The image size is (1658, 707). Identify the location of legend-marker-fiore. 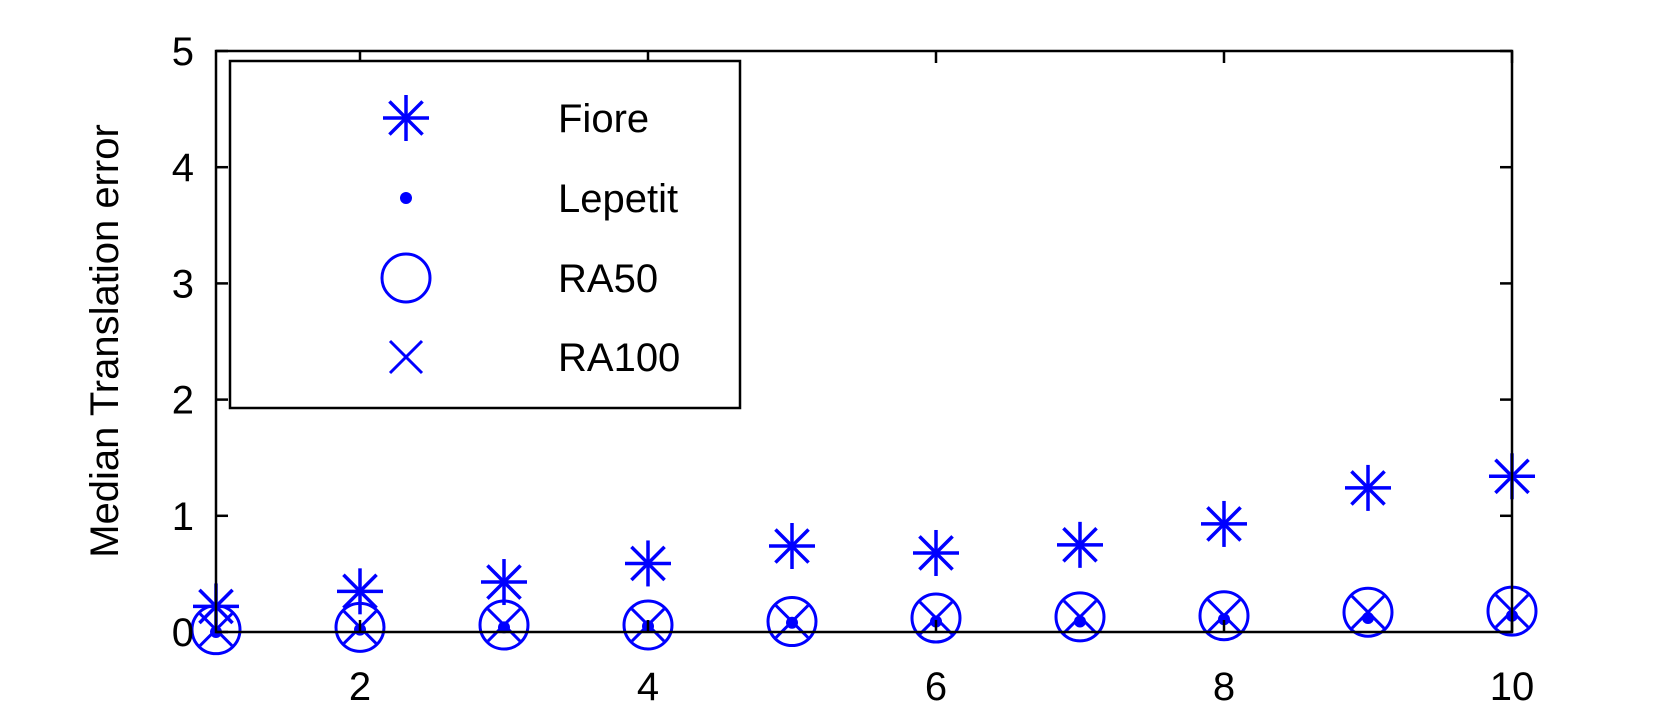
(406, 118).